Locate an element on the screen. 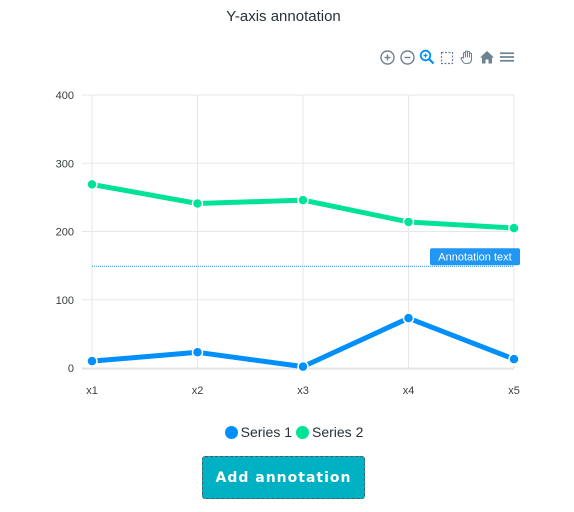 Image resolution: width=574 pixels, height=512 pixels. legend-label-series-2: Series 2 is located at coordinates (338, 432).